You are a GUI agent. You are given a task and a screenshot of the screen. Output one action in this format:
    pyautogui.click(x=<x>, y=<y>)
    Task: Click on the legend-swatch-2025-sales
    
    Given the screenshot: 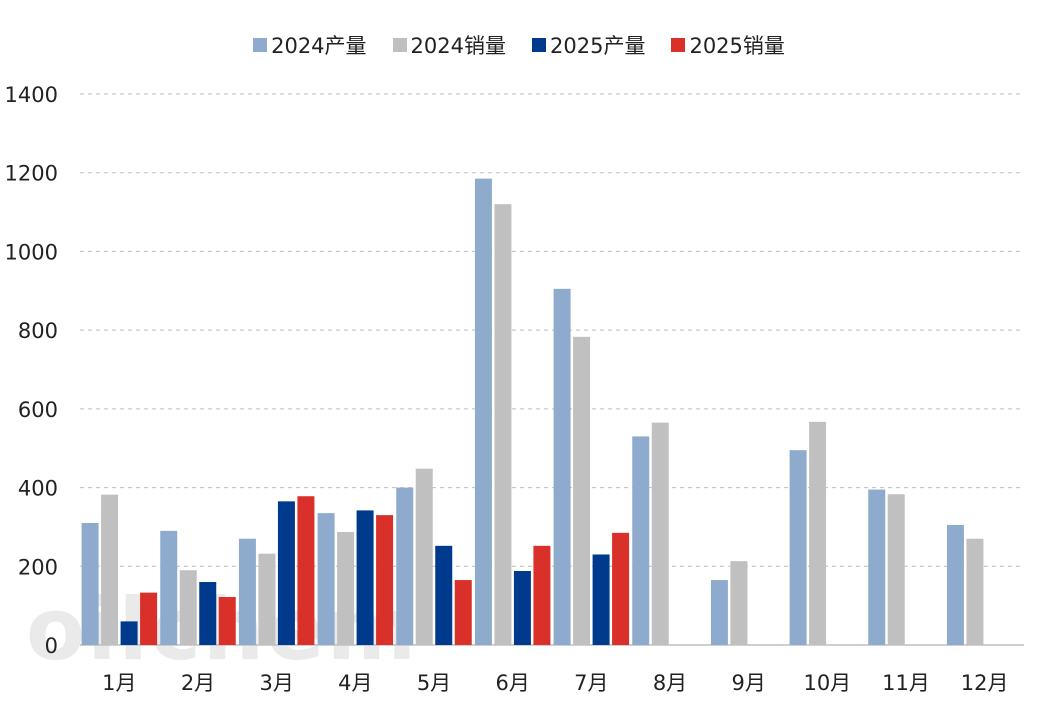 What is the action you would take?
    pyautogui.click(x=678, y=45)
    